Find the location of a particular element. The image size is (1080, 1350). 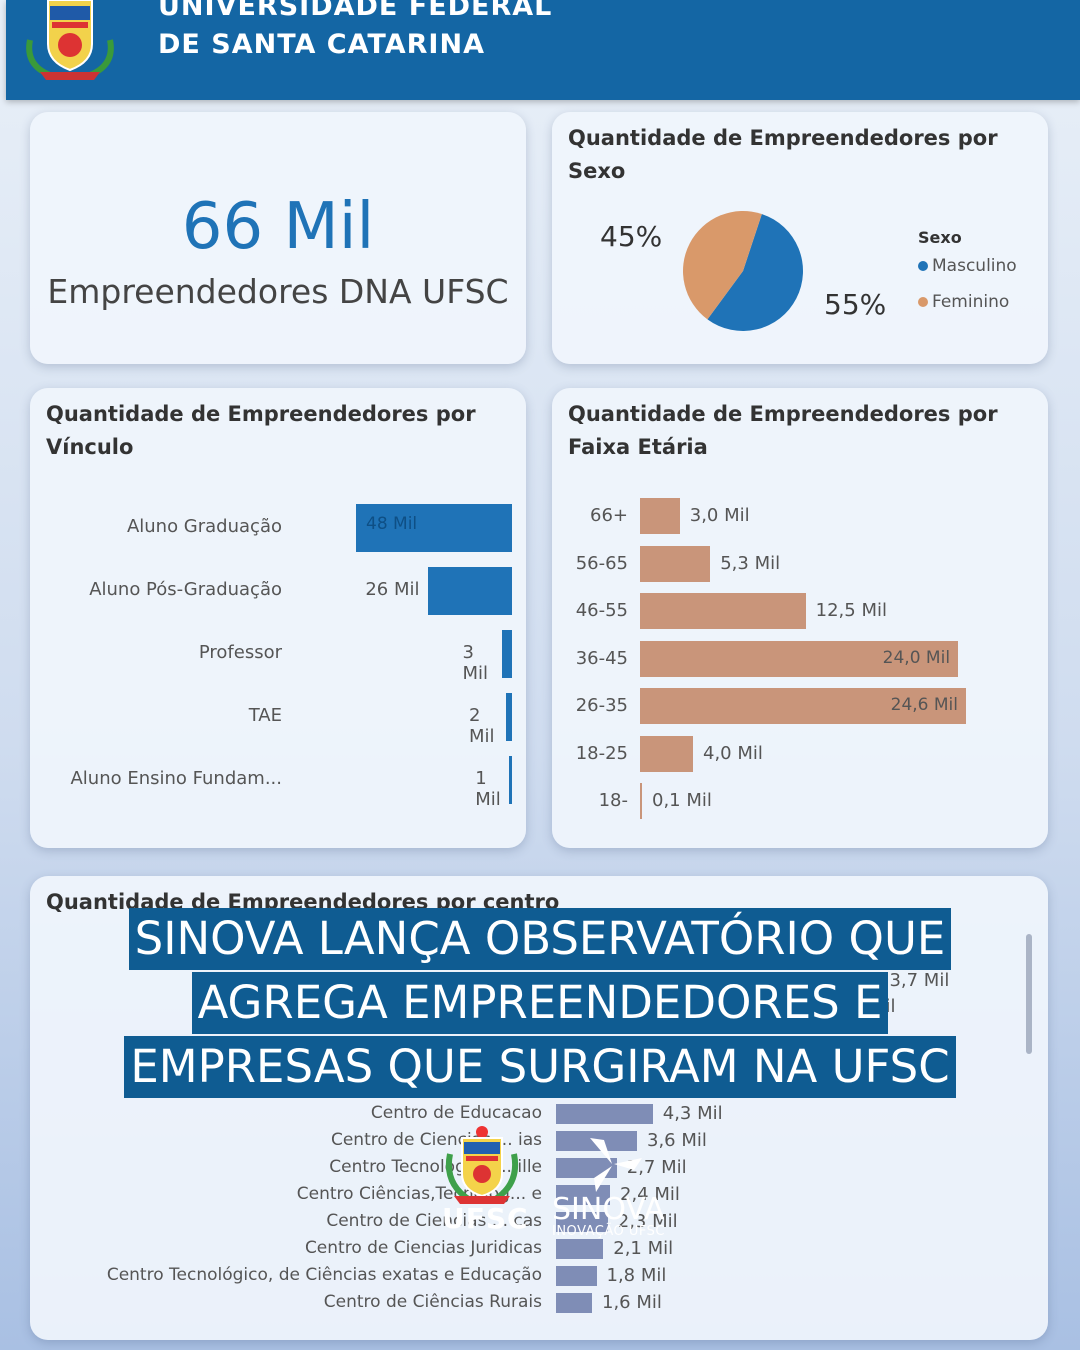

faixa-row-label: 46-55 is located at coordinates (601, 610).